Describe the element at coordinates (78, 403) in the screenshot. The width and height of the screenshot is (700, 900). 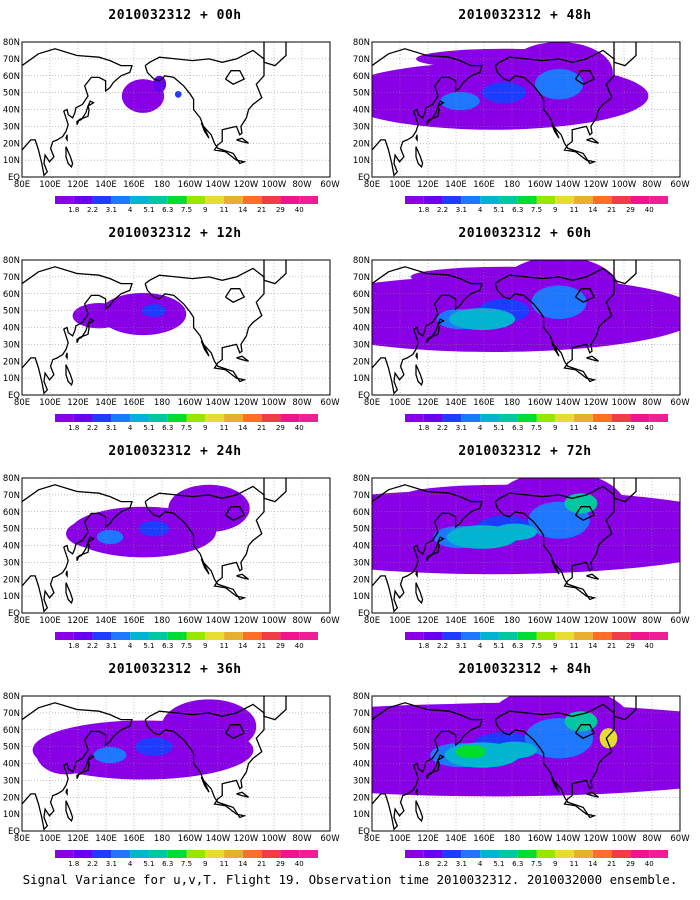
I see `x-tick-label: 120E` at that location.